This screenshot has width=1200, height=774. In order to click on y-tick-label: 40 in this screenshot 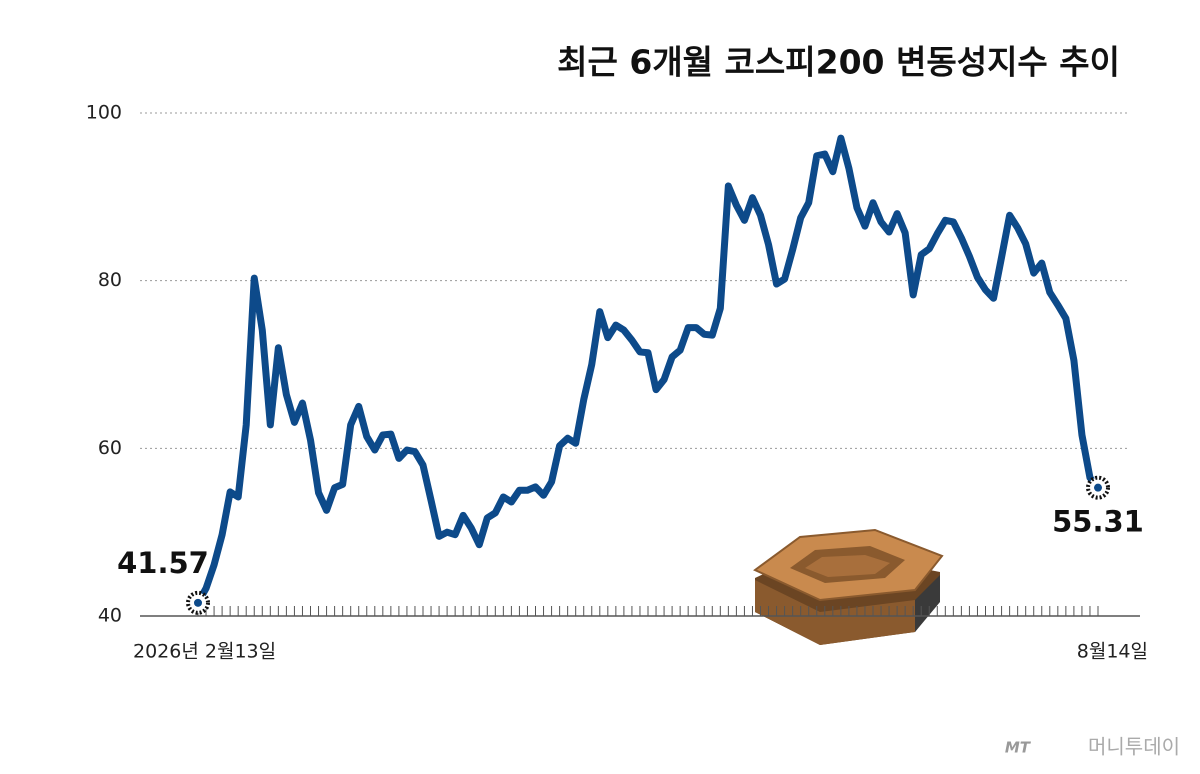, I will do `click(110, 616)`.